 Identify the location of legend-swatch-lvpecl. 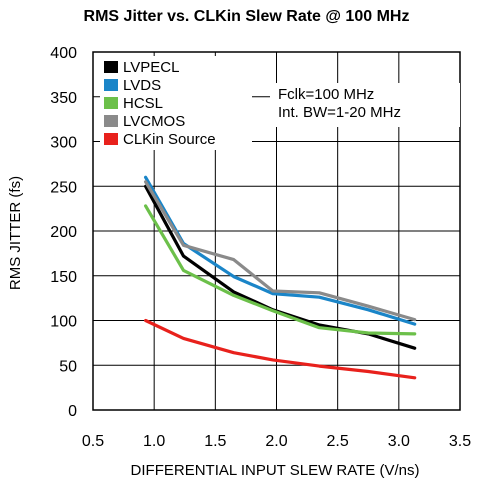
(111, 67).